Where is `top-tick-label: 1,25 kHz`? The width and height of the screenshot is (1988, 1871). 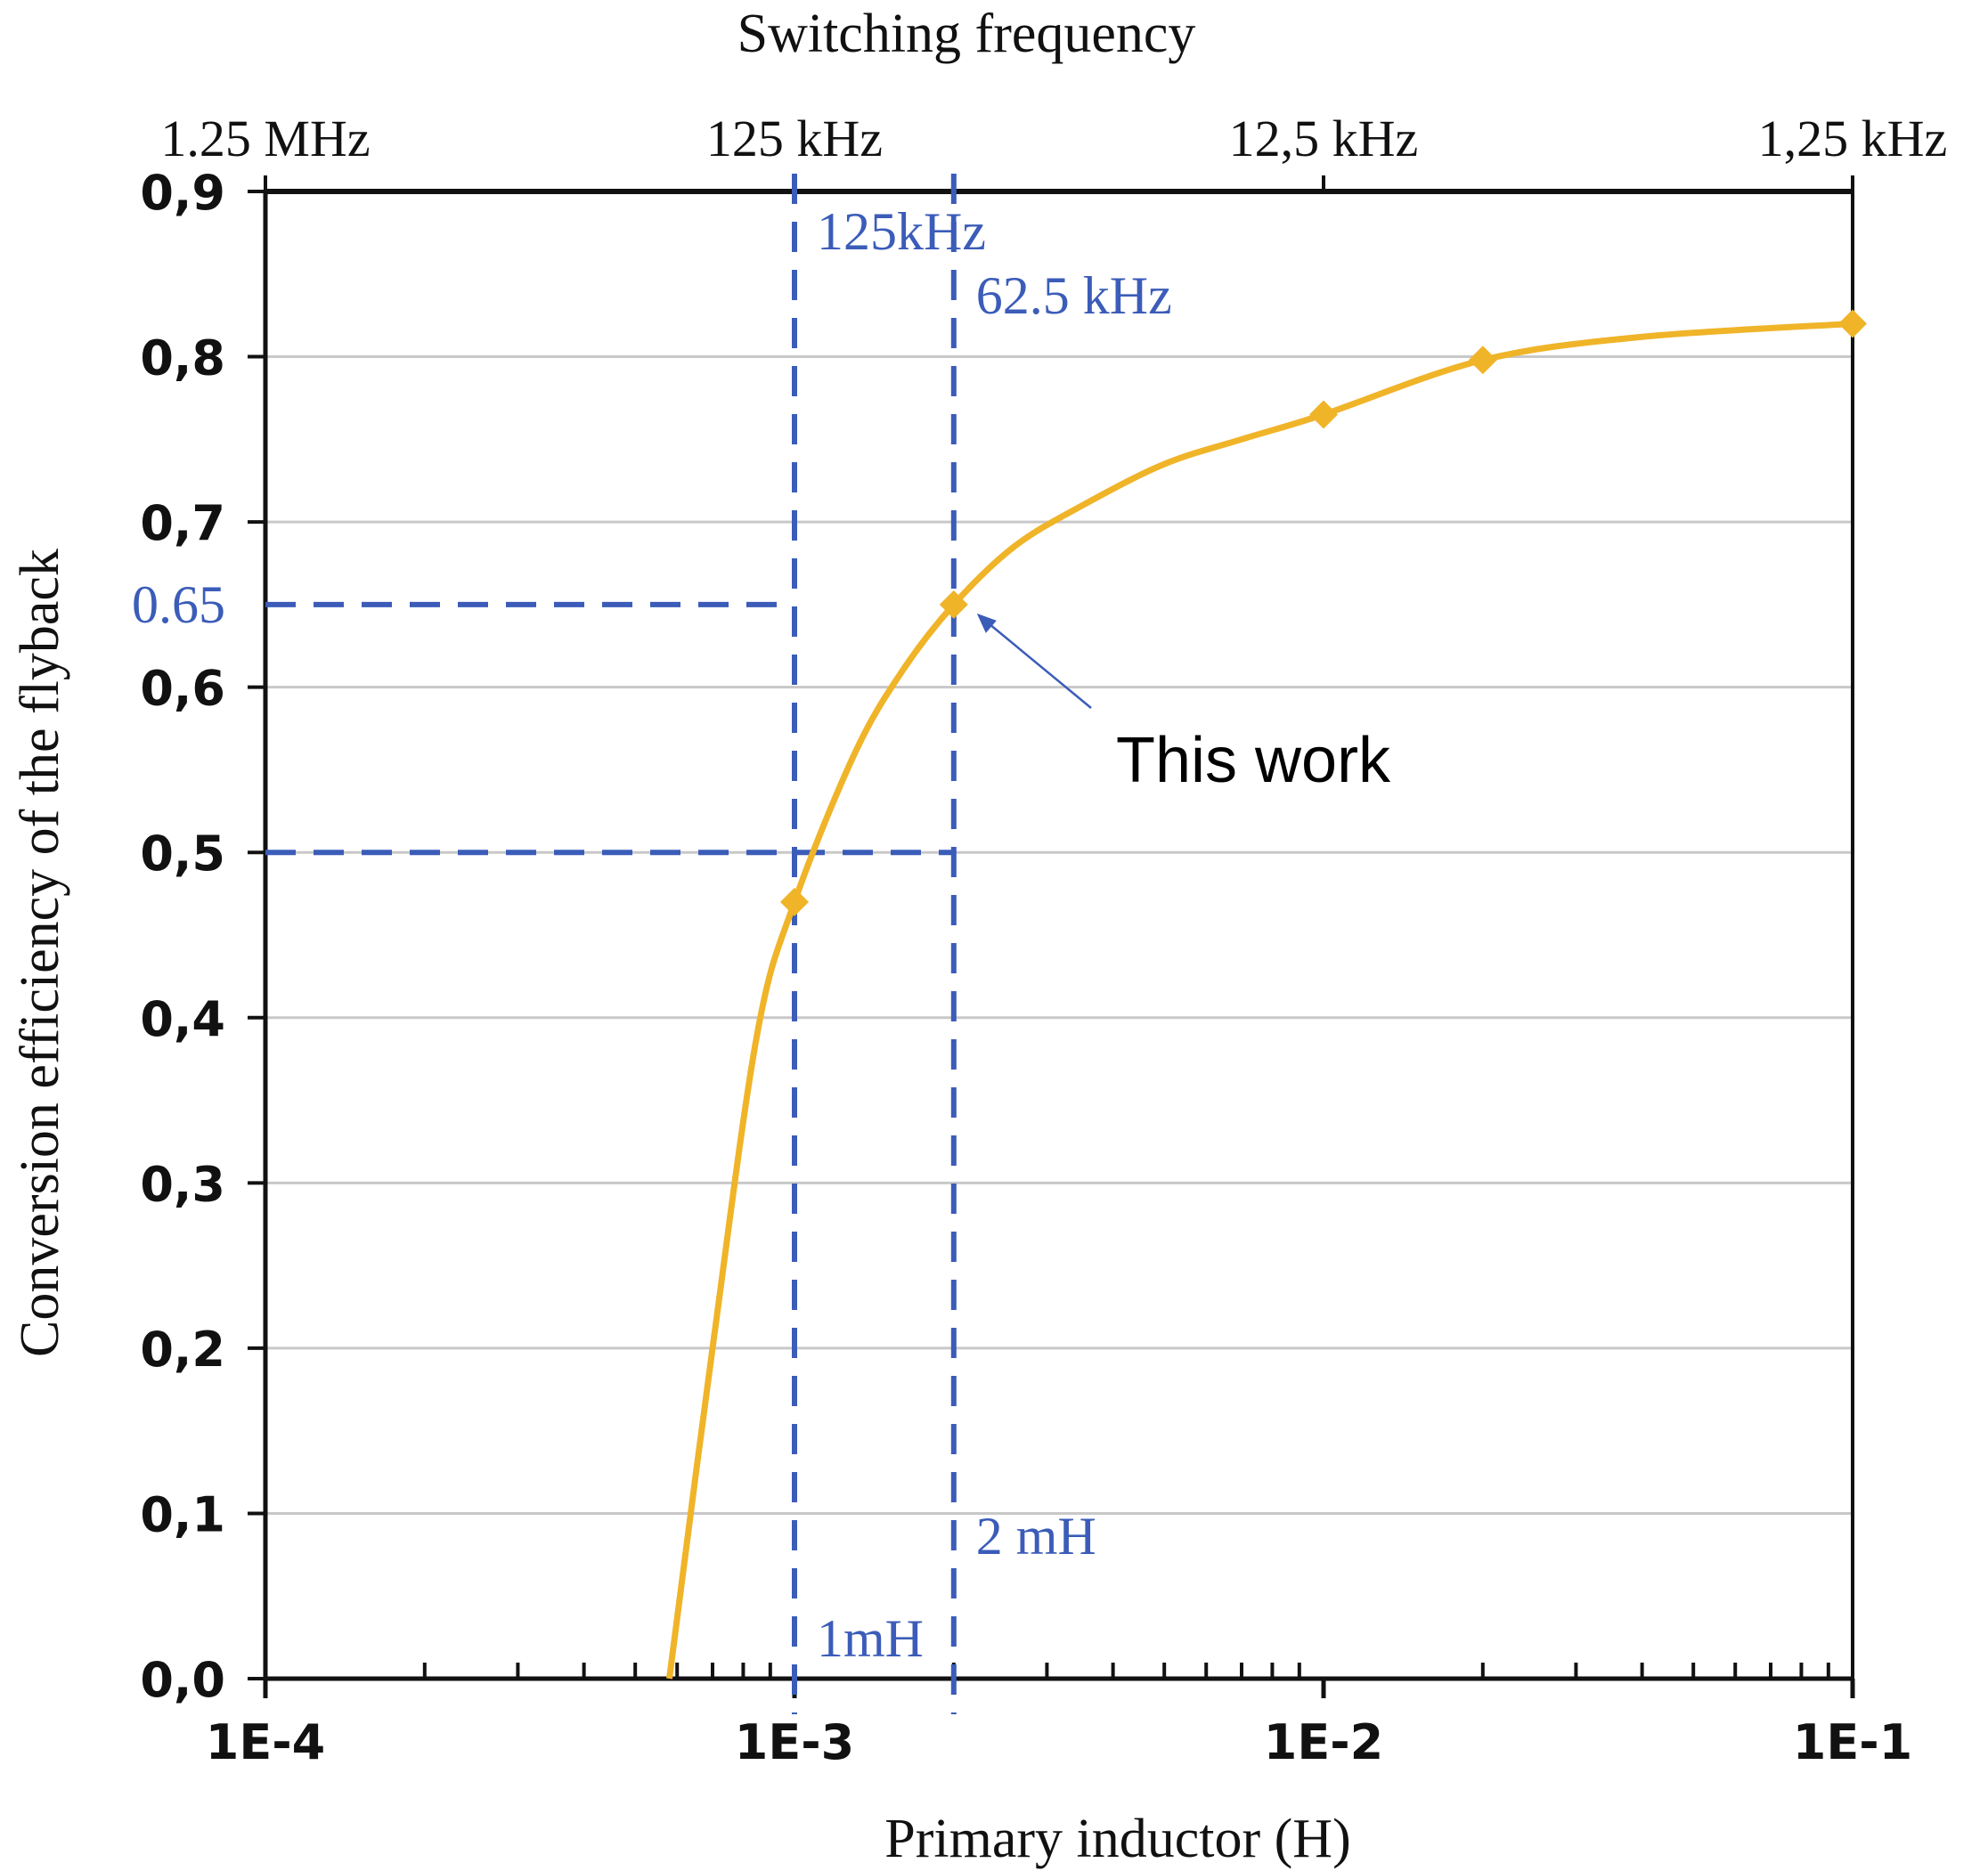 top-tick-label: 1,25 kHz is located at coordinates (1853, 138).